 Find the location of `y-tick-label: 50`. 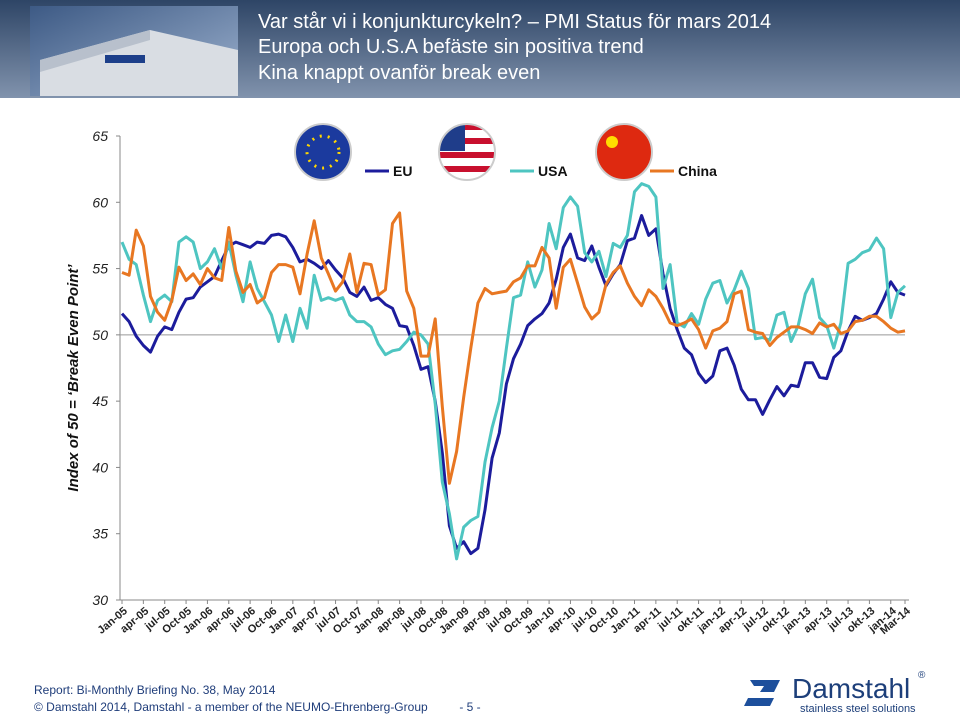

y-tick-label: 50 is located at coordinates (100, 335).